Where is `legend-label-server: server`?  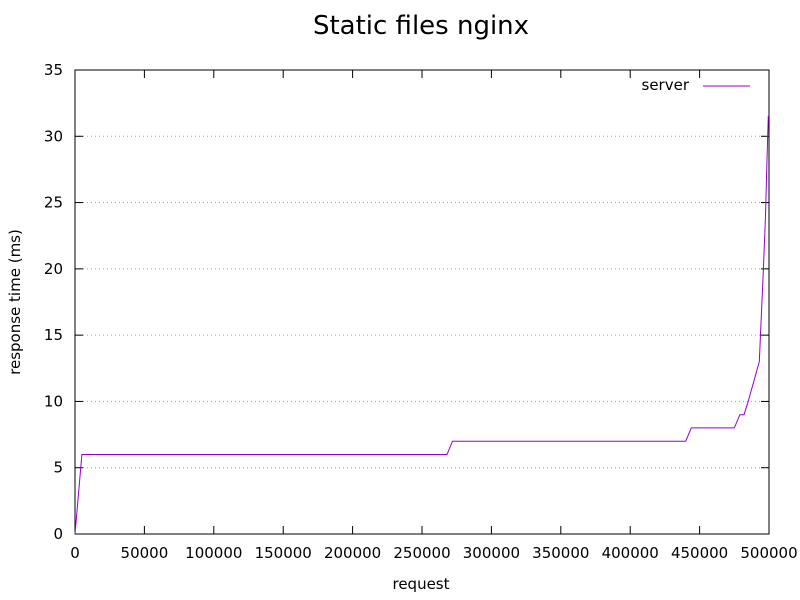 legend-label-server: server is located at coordinates (666, 85).